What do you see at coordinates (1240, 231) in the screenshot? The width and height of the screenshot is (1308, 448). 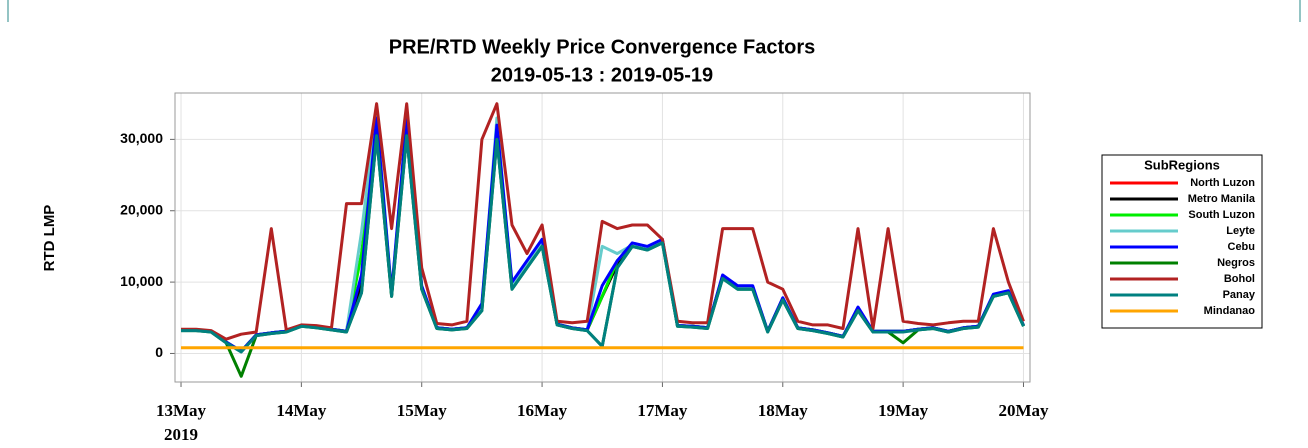 I see `legend-label: Leyte` at bounding box center [1240, 231].